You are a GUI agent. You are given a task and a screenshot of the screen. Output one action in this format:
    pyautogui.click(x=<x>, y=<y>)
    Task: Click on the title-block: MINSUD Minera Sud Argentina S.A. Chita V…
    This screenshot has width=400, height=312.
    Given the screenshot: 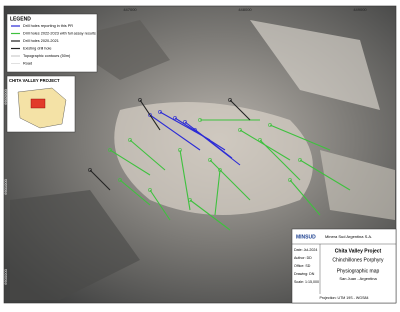 What is the action you would take?
    pyautogui.click(x=344, y=266)
    